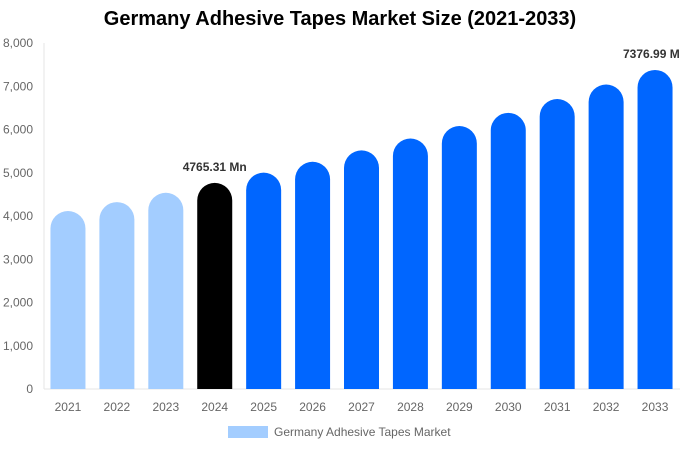 The image size is (680, 450). I want to click on bar-2026, so click(313, 275).